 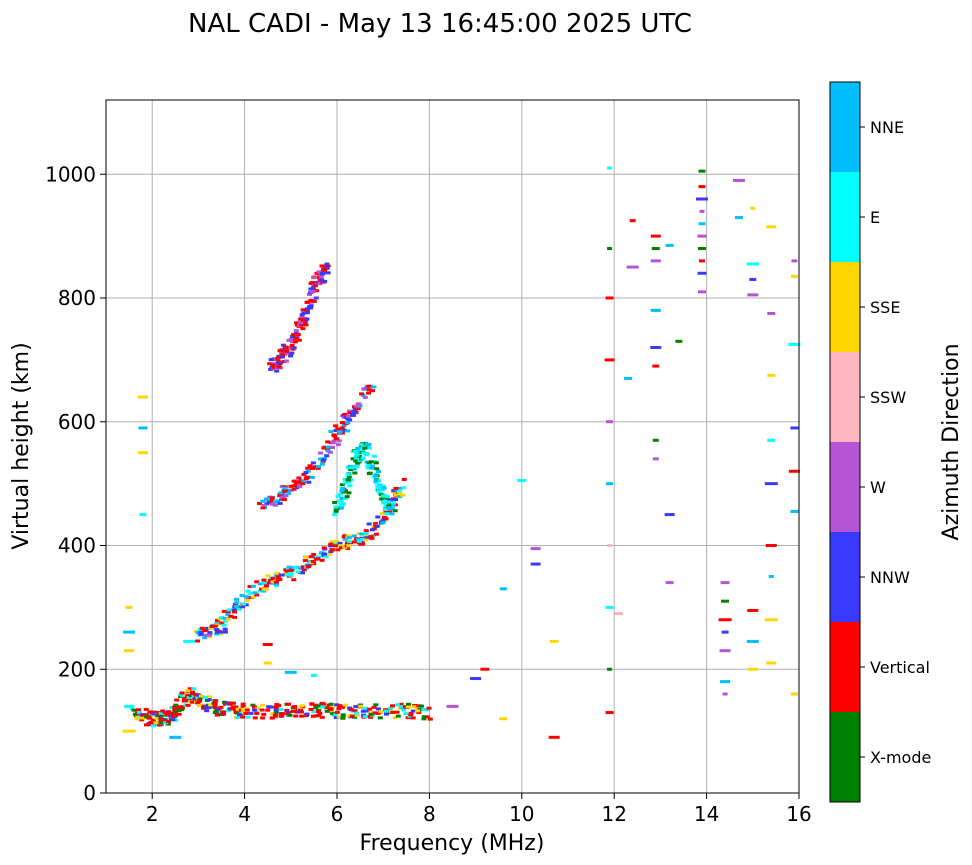 What do you see at coordinates (244, 814) in the screenshot?
I see `x-tick-label: 4` at bounding box center [244, 814].